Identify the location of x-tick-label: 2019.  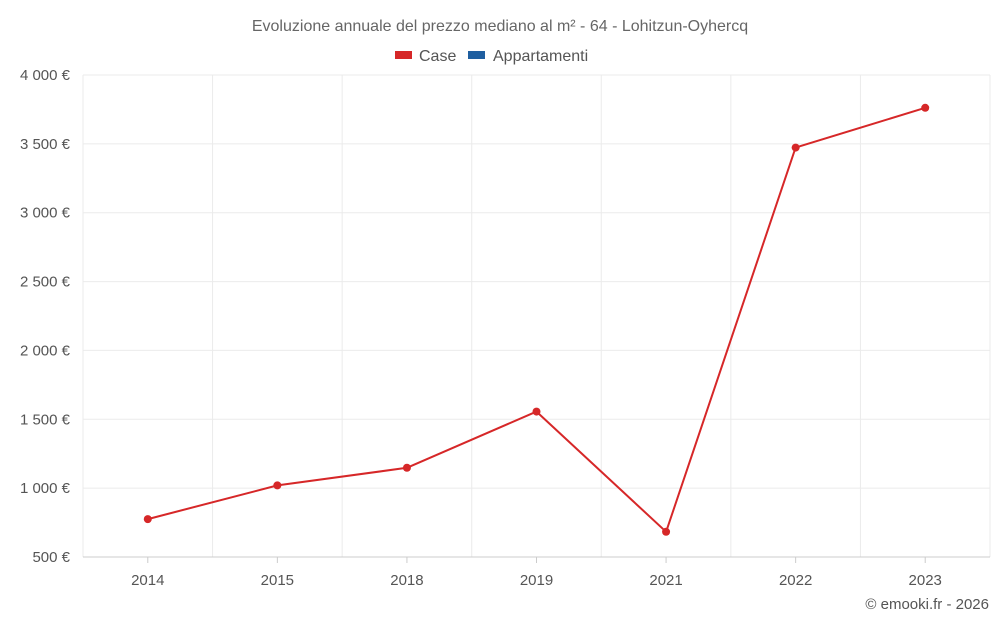
(536, 580).